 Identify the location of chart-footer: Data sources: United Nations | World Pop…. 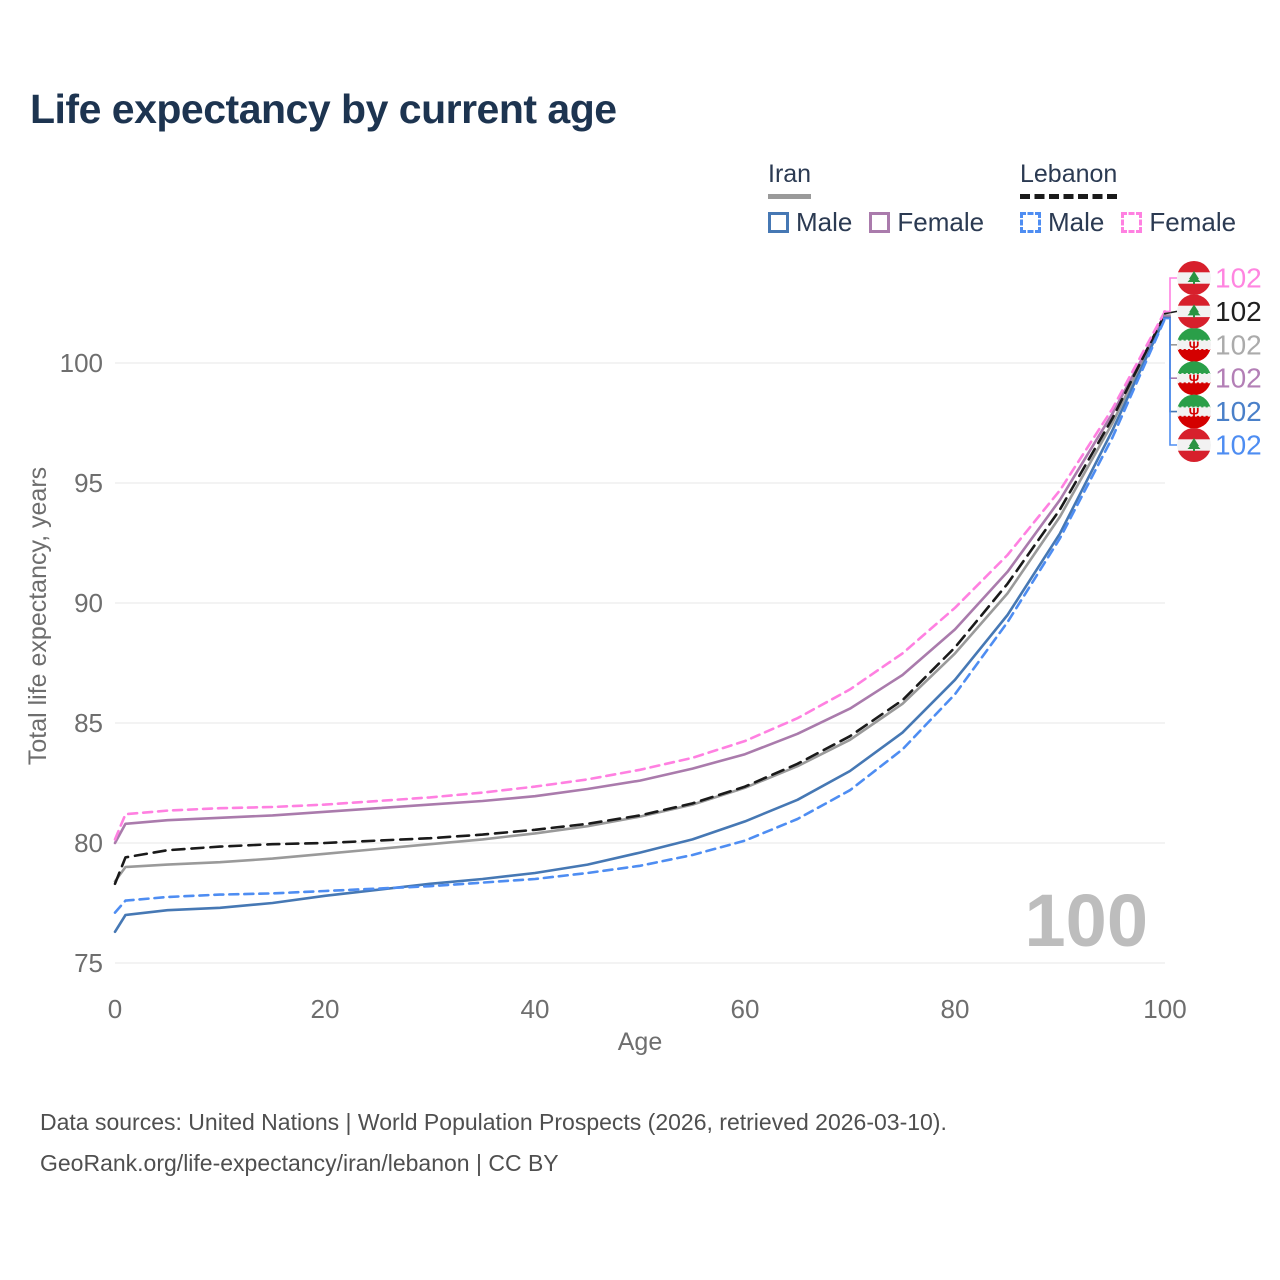
(493, 1143).